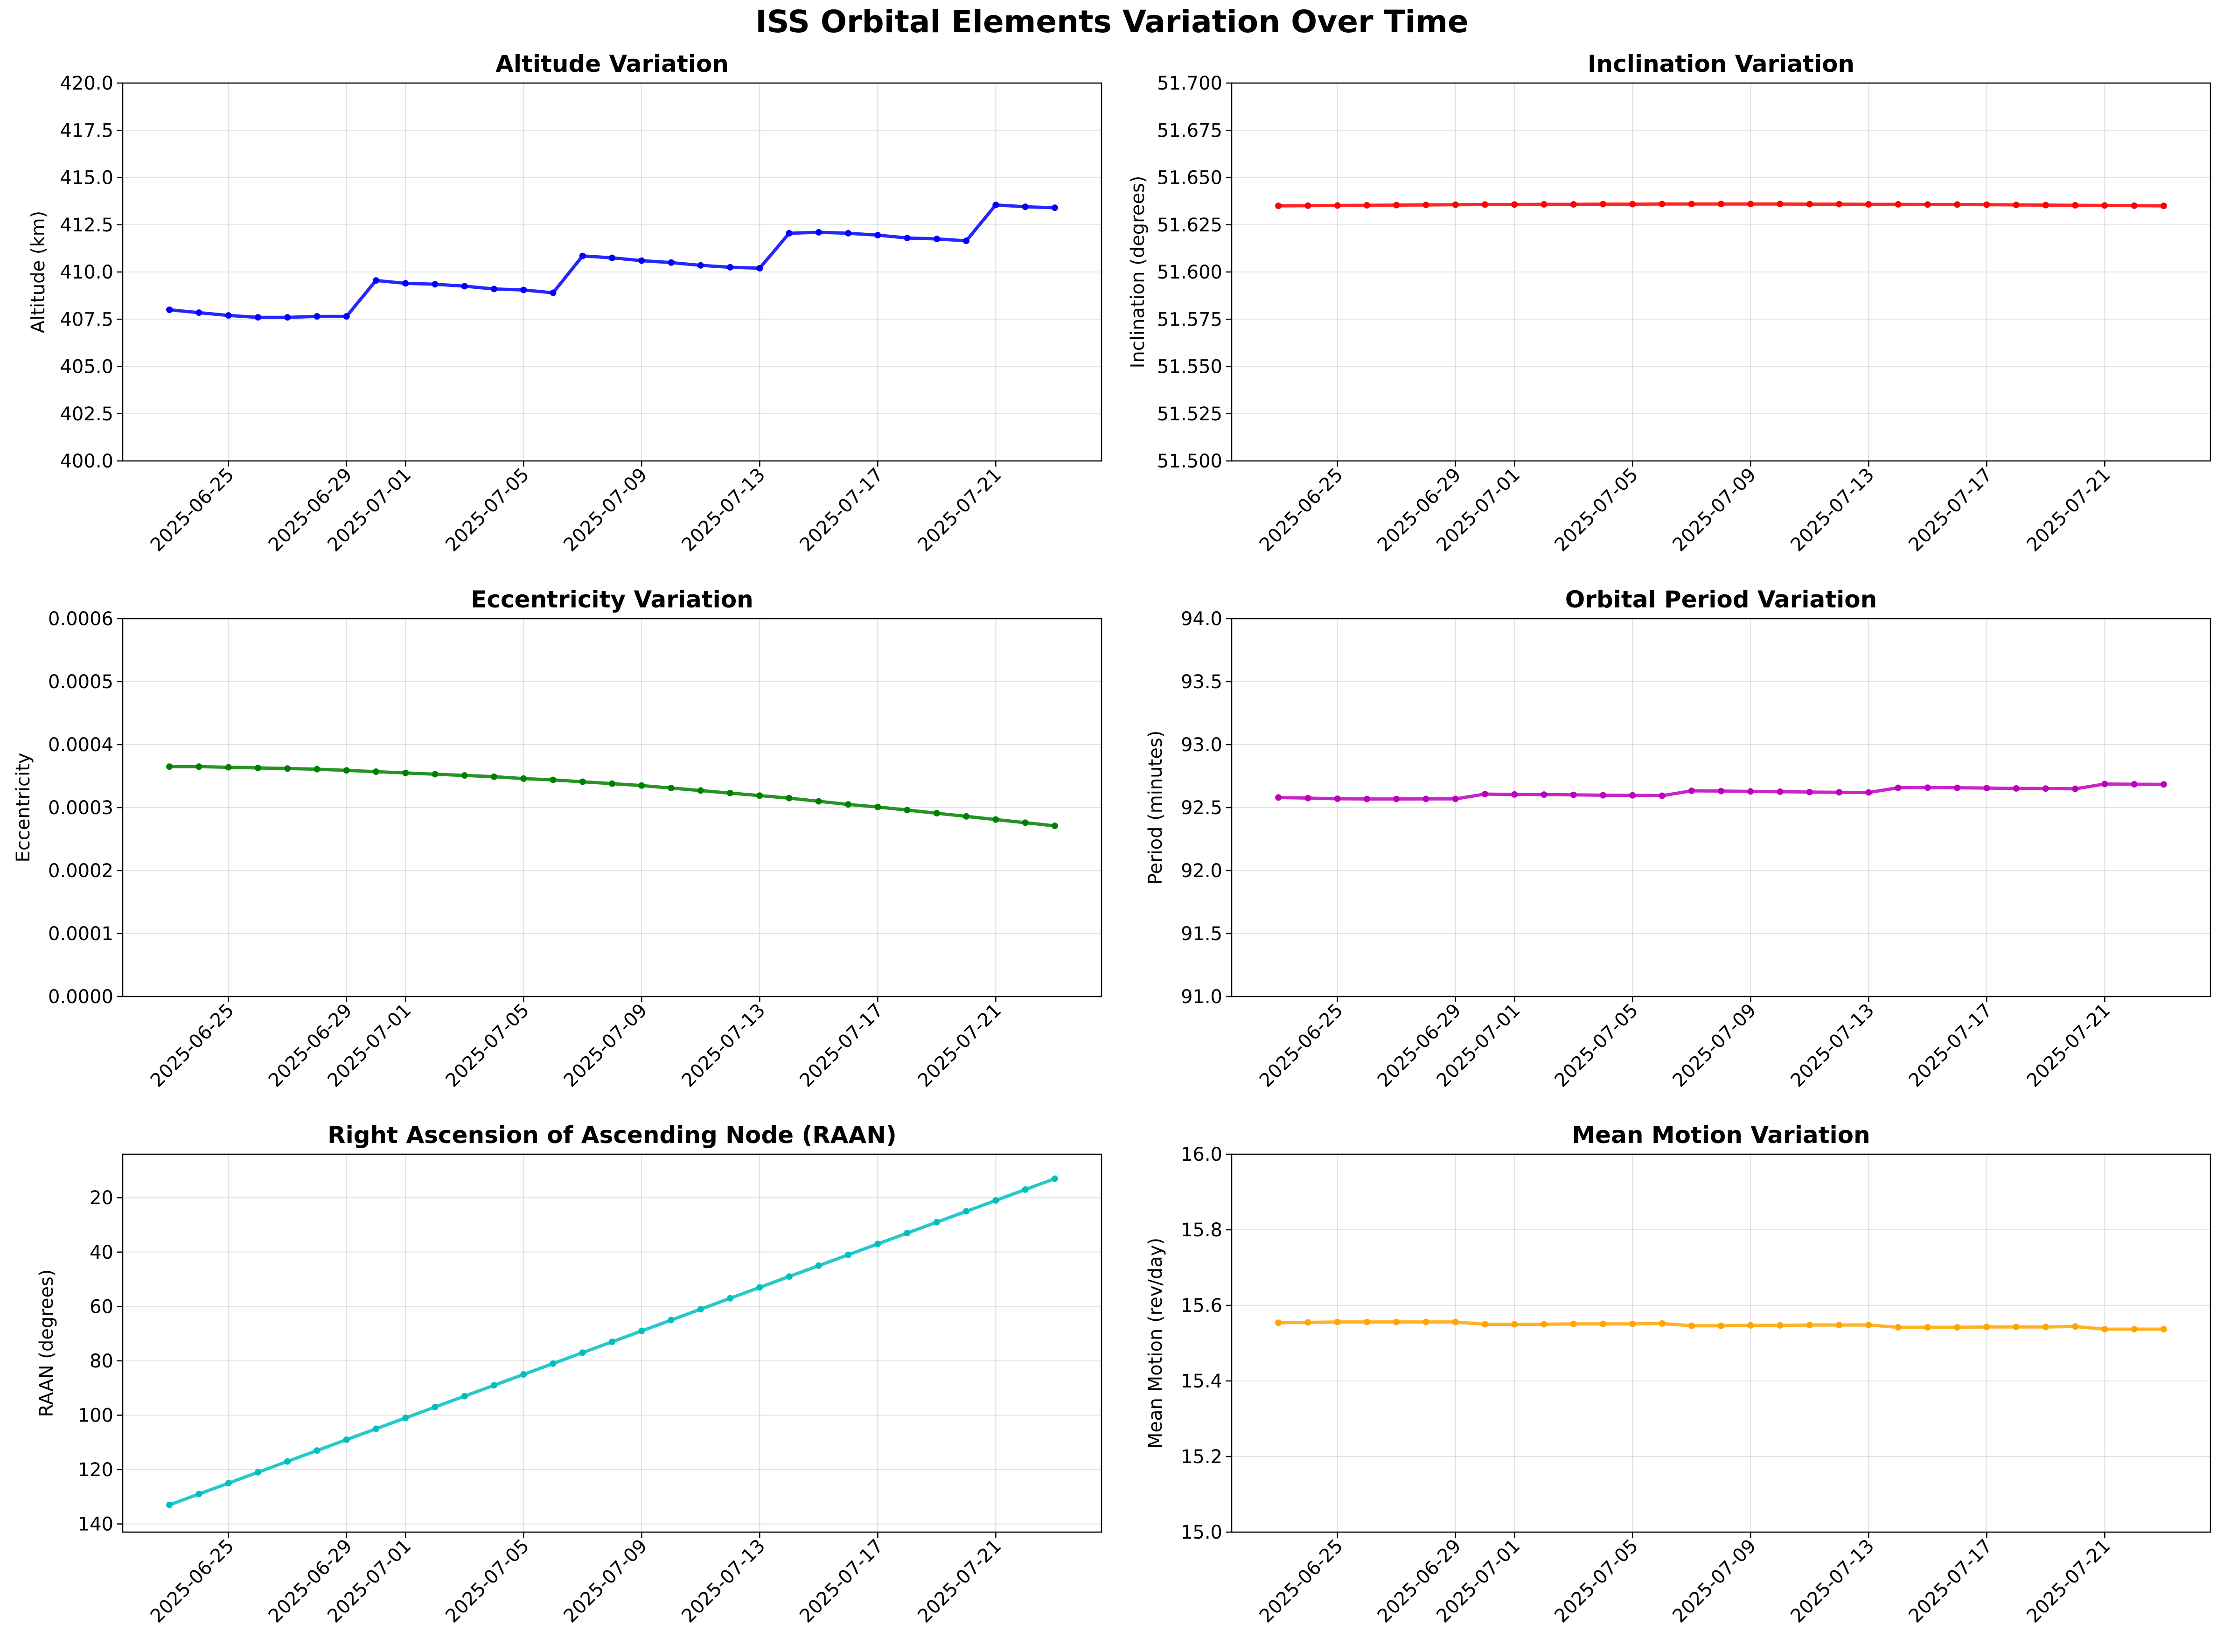  I want to click on y-tick-label: 51.700, so click(1189, 83).